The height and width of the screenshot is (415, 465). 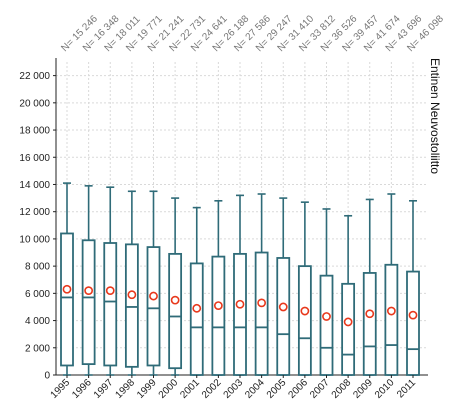 I want to click on y-tick-label: 16 000, so click(x=34, y=158).